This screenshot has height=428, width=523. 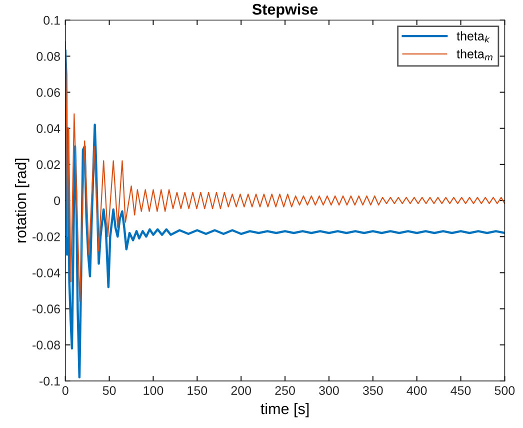 What do you see at coordinates (504, 390) in the screenshot?
I see `x-tick-label: 500` at bounding box center [504, 390].